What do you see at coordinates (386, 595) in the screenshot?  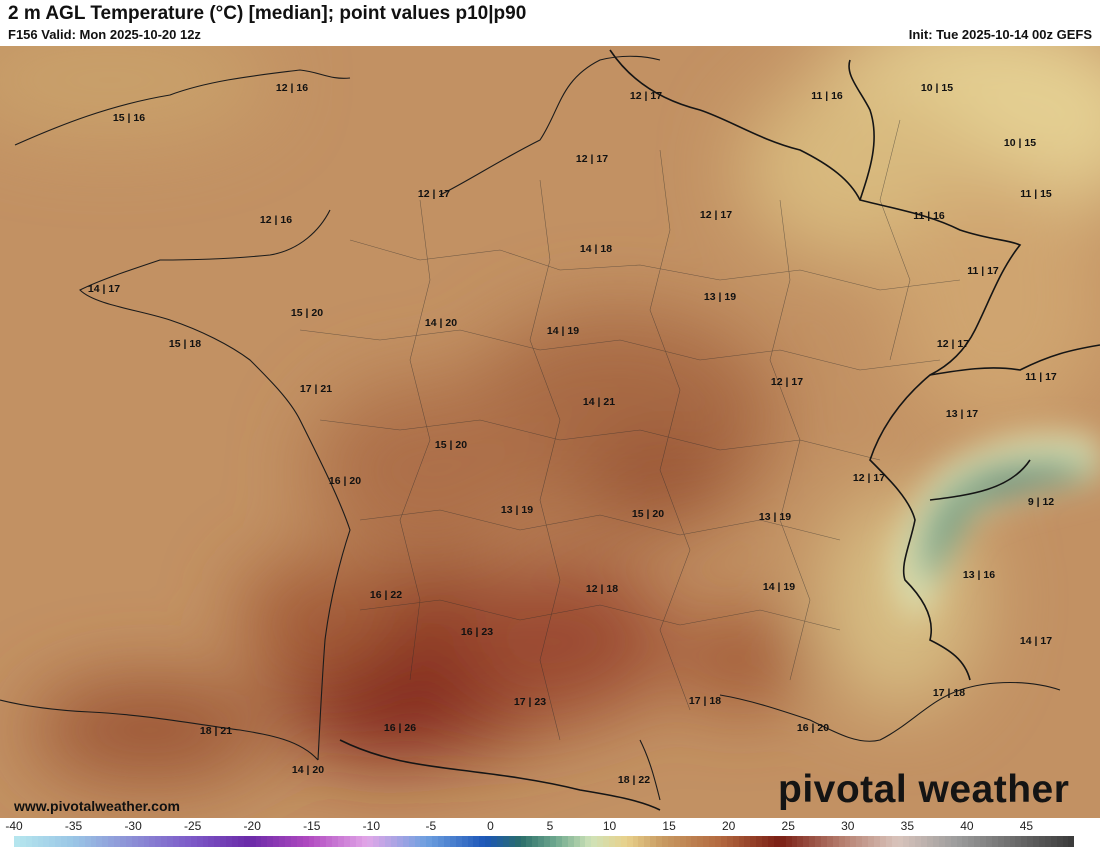 I see `point-value-label: 16 | 22` at bounding box center [386, 595].